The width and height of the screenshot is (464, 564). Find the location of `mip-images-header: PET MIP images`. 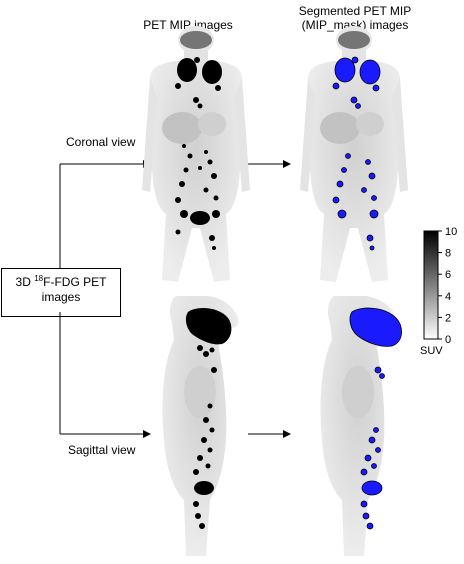

mip-images-header: PET MIP images is located at coordinates (188, 25).